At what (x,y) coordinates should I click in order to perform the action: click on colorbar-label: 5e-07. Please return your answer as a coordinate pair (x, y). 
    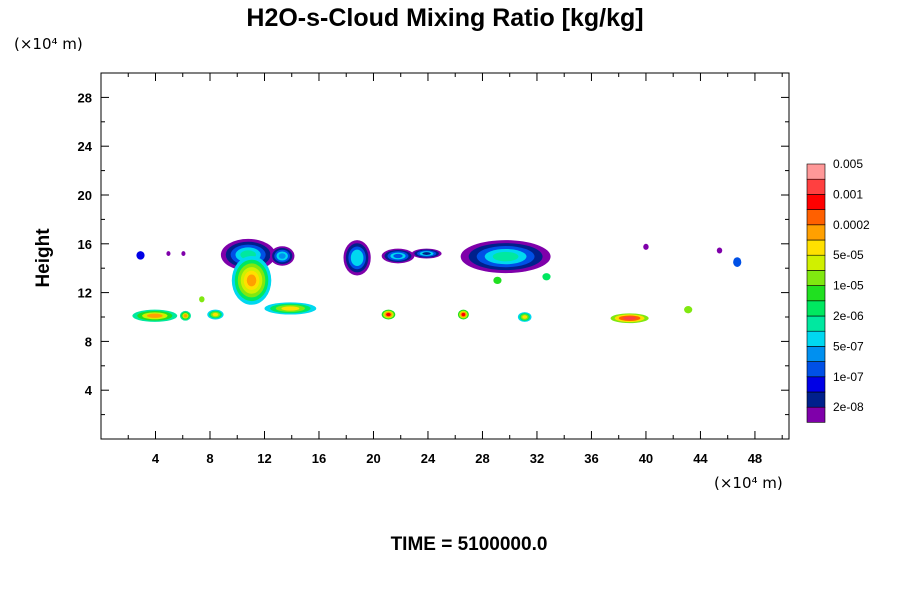
    Looking at the image, I should click on (848, 346).